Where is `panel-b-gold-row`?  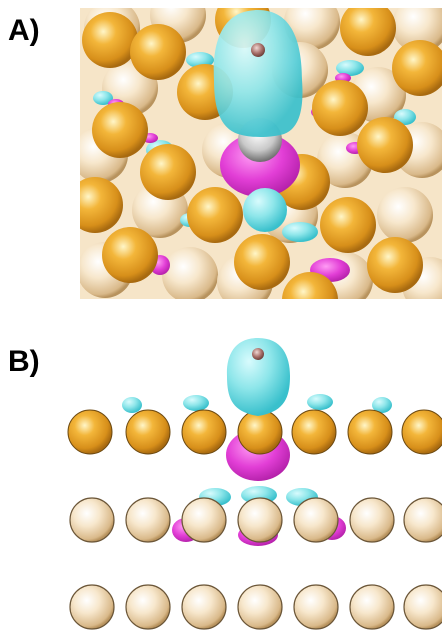
panel-b-gold-row is located at coordinates (254, 432).